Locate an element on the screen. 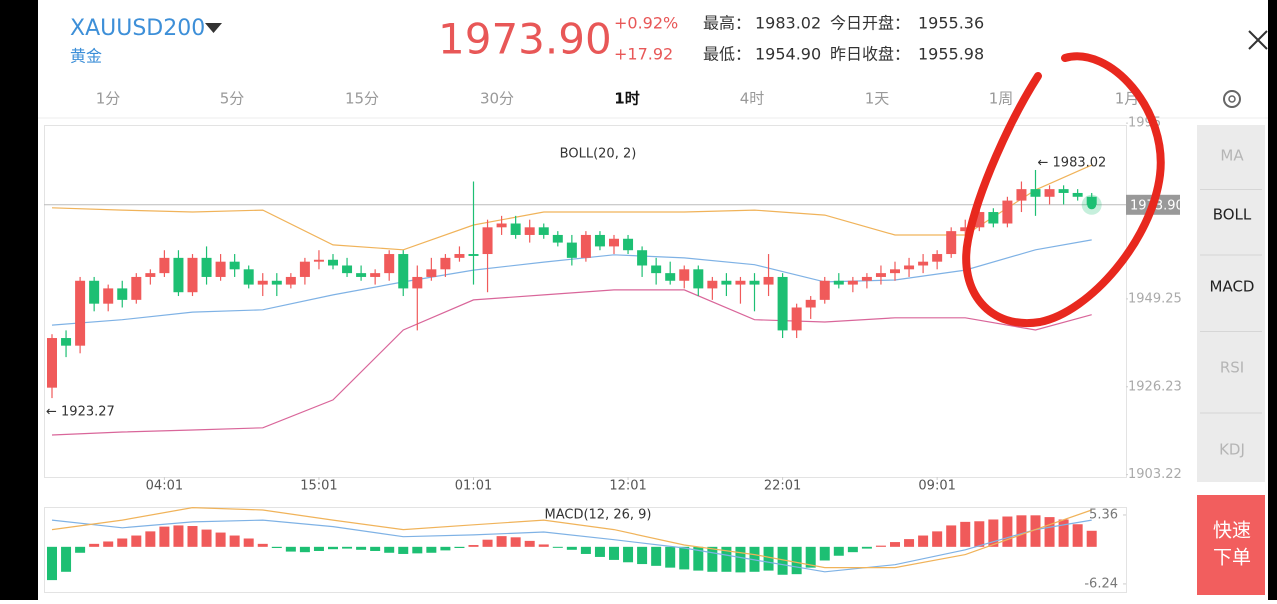 The height and width of the screenshot is (604, 1277). x-tick-label: 01:01 is located at coordinates (473, 486).